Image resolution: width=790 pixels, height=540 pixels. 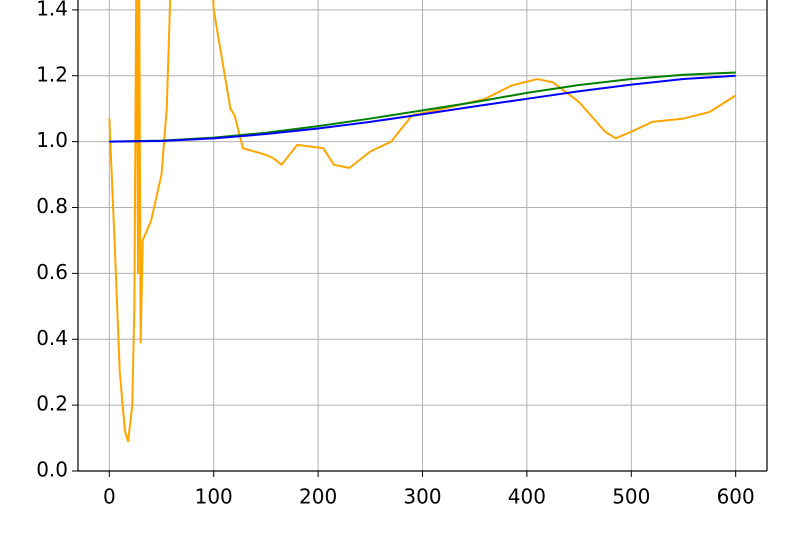 What do you see at coordinates (52, 338) in the screenshot?
I see `y-tick-label: 0.4` at bounding box center [52, 338].